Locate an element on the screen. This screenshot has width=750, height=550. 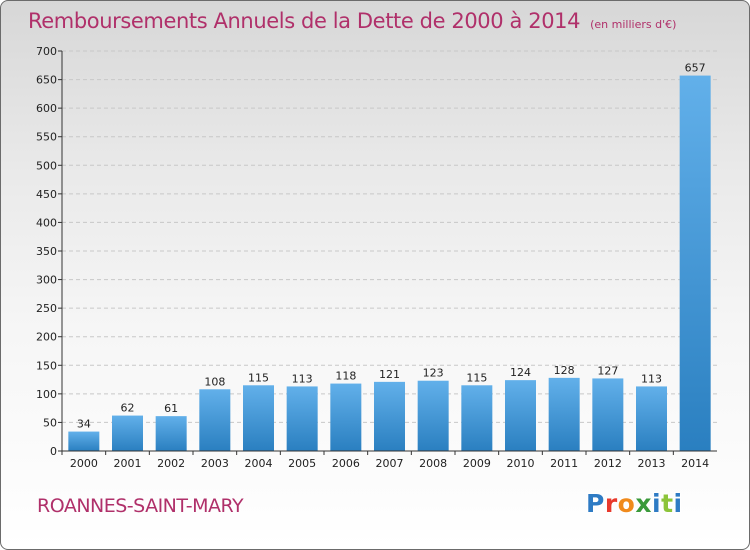
data-label: 62 is located at coordinates (128, 408).